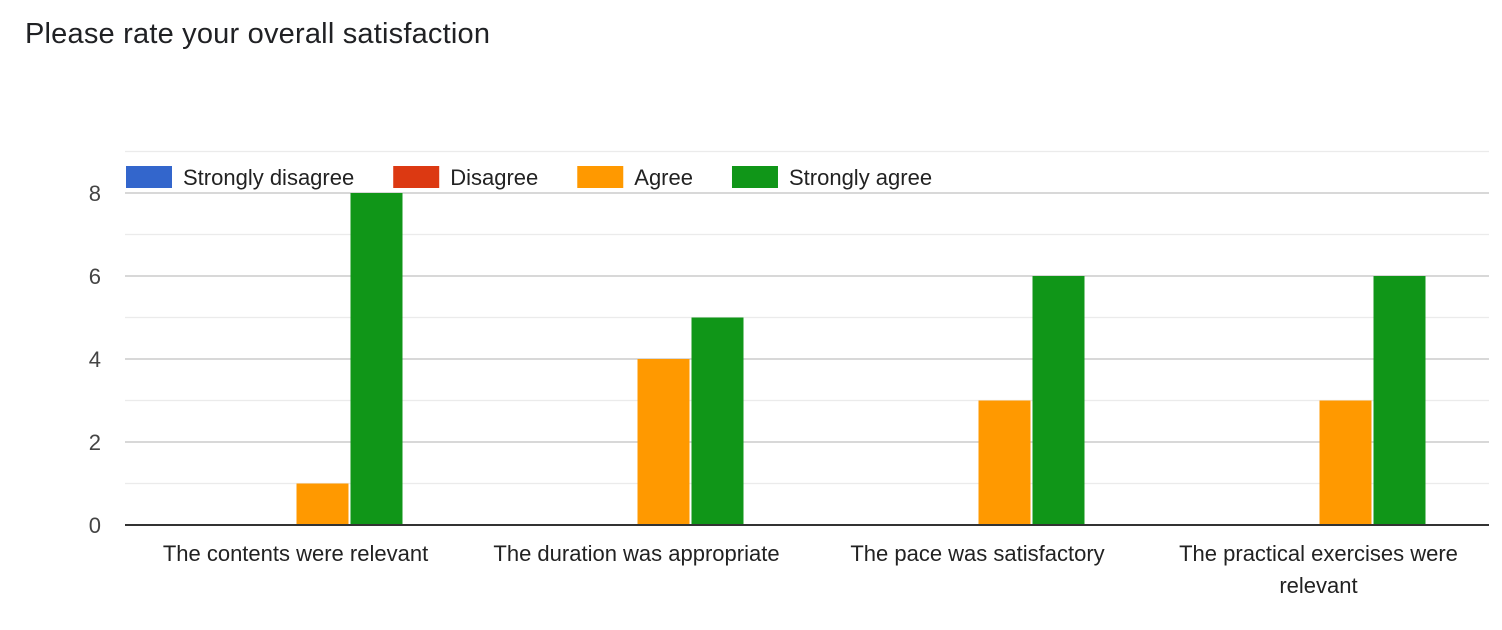 The width and height of the screenshot is (1502, 630). What do you see at coordinates (1318, 569) in the screenshot?
I see `x-tick-label: The practical exercises were relevant` at bounding box center [1318, 569].